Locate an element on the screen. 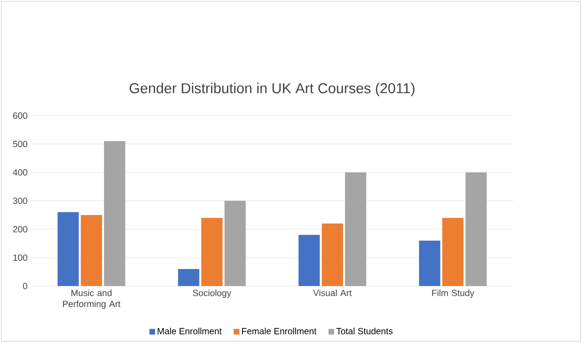 The image size is (582, 343). x-tick-label: Film Study is located at coordinates (453, 294).